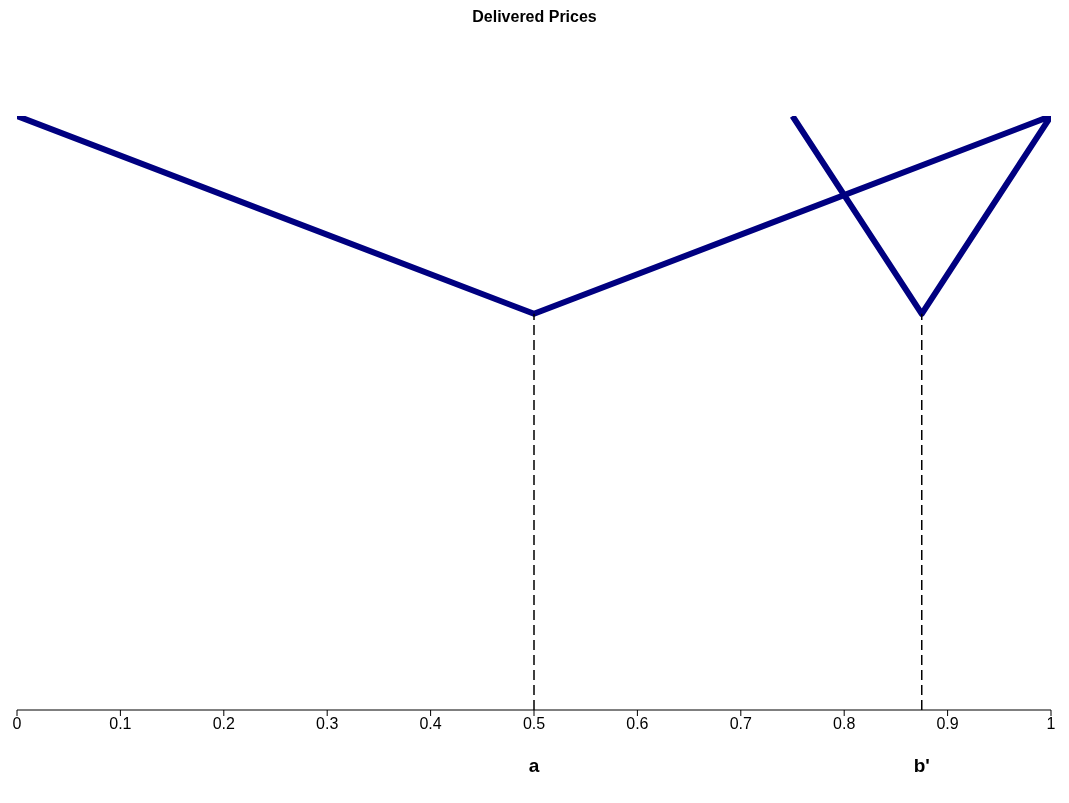 The width and height of the screenshot is (1069, 803). Describe the element at coordinates (947, 724) in the screenshot. I see `x-tick-label: 0.9` at that location.